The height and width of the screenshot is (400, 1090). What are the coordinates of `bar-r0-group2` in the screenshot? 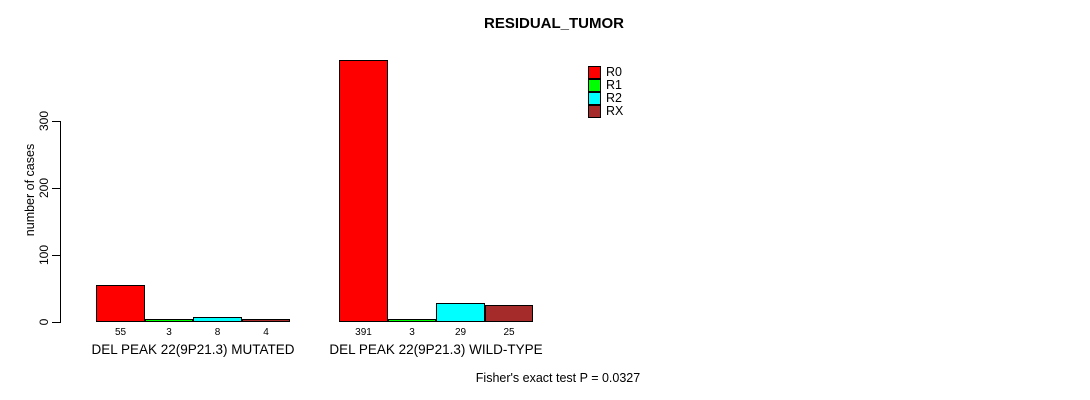 It's located at (363, 191).